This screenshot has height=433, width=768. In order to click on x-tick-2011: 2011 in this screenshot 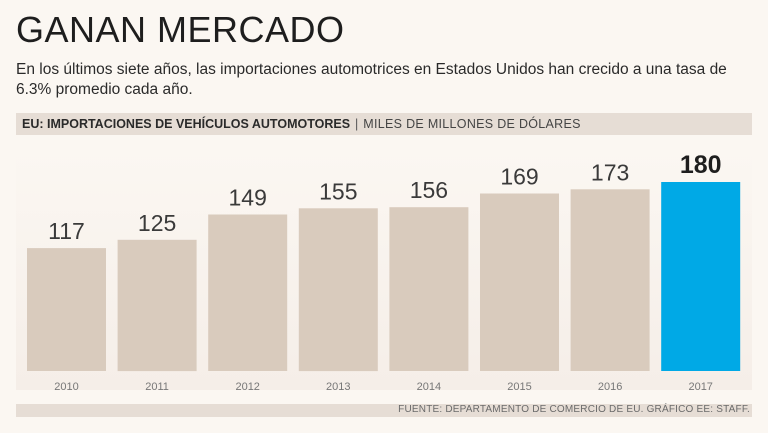, I will do `click(157, 387)`.